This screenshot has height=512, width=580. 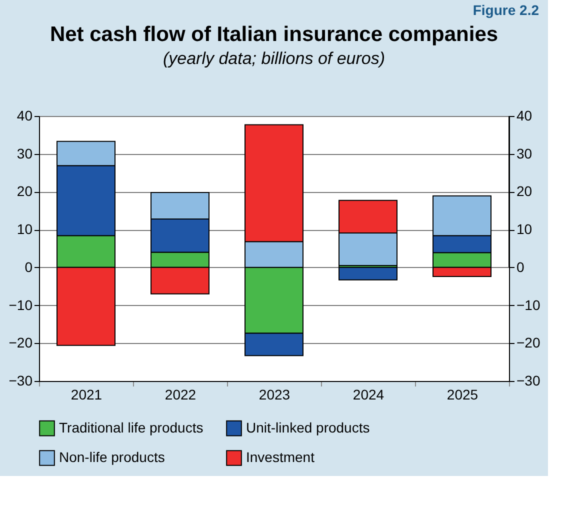 What do you see at coordinates (24, 191) in the screenshot?
I see `y-tick-label: 20` at bounding box center [24, 191].